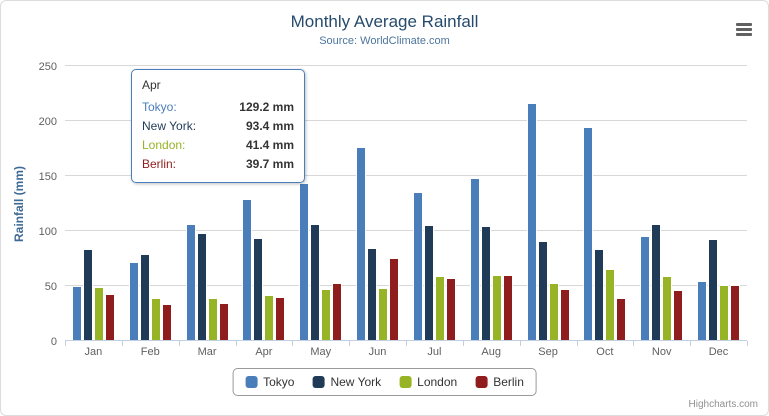 The image size is (769, 416). What do you see at coordinates (405, 382) in the screenshot?
I see `legend-swatch-london` at bounding box center [405, 382].